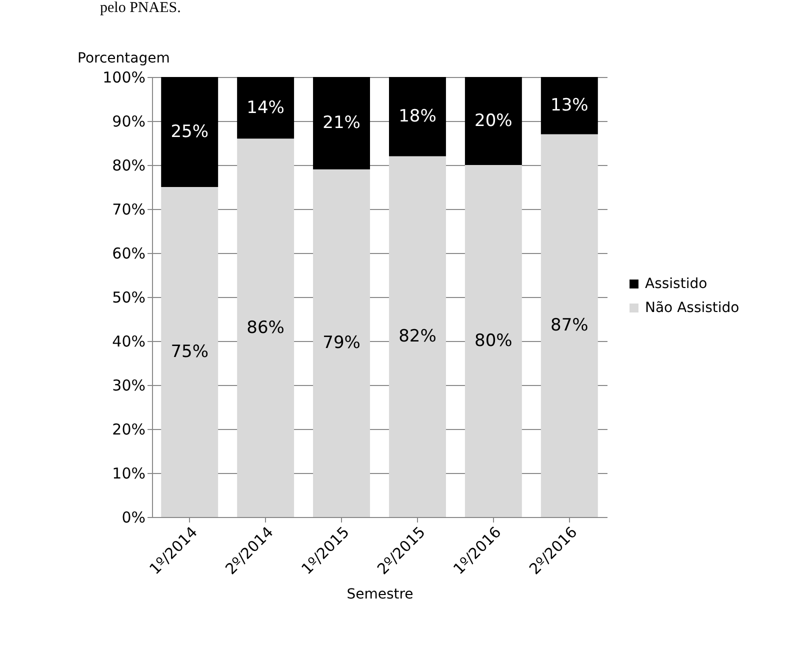 Image resolution: width=806 pixels, height=653 pixels. What do you see at coordinates (129, 209) in the screenshot?
I see `y-tick-label: 70%` at bounding box center [129, 209].